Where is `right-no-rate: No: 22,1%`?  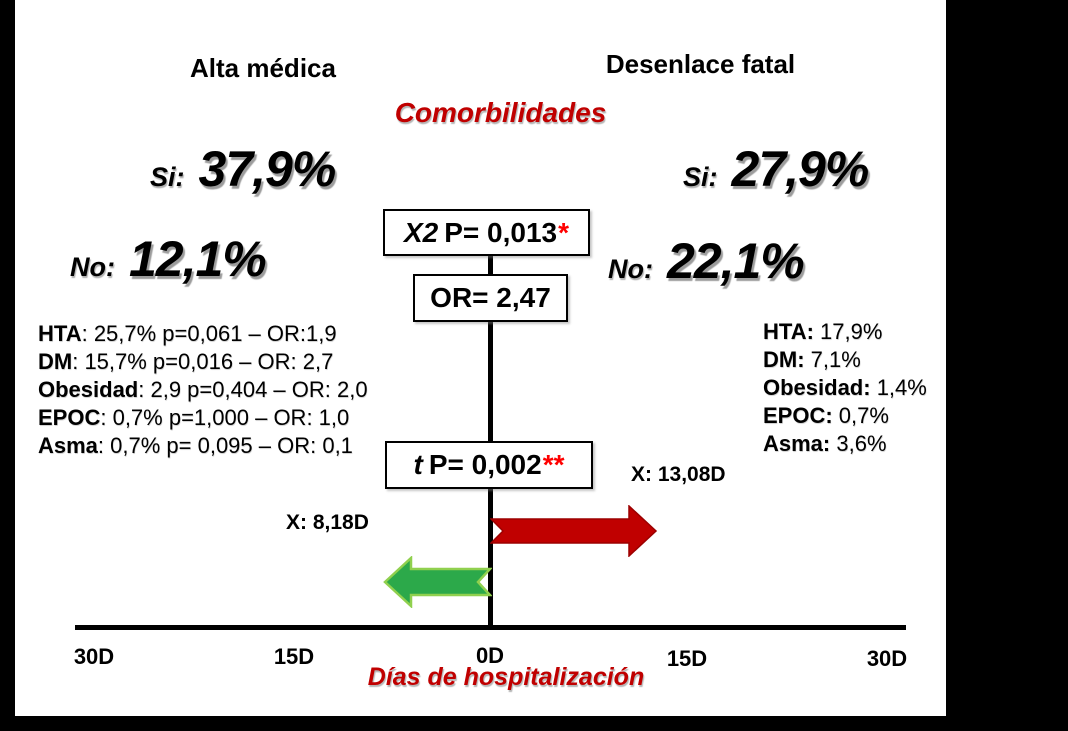
right-no-rate: No: 22,1% is located at coordinates (706, 261).